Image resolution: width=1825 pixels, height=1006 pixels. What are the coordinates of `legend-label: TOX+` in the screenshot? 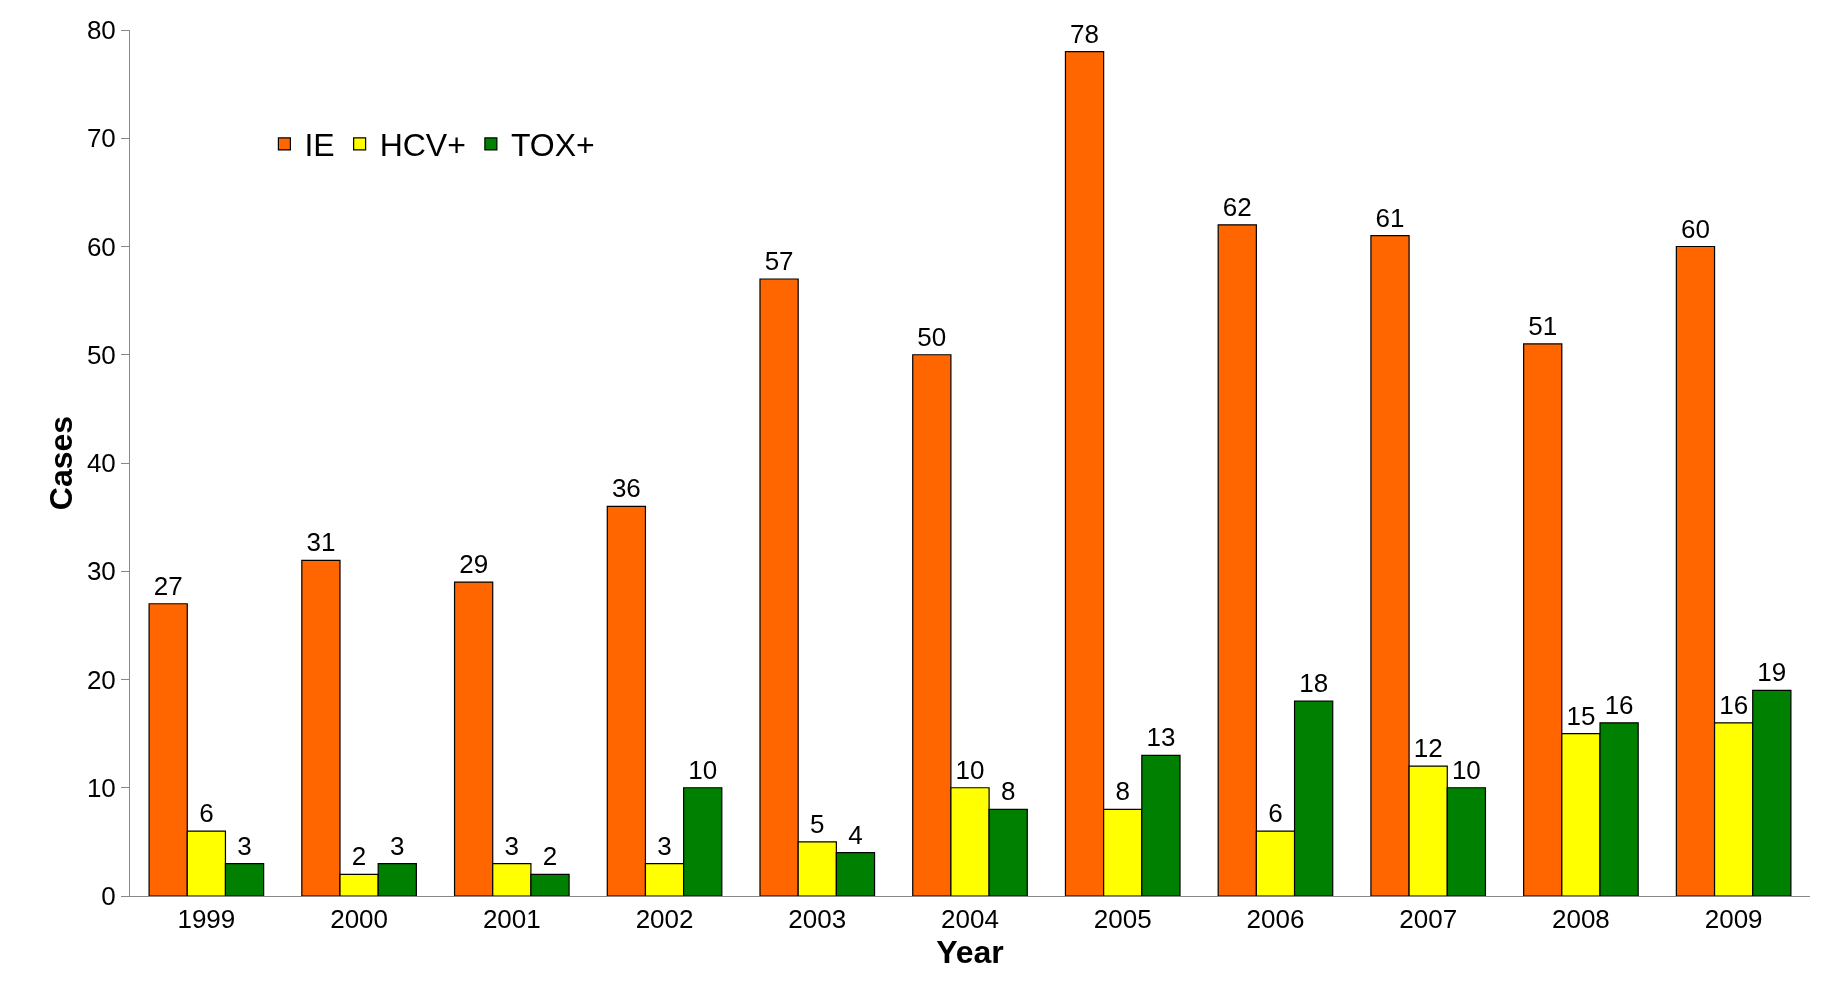 It's located at (552, 145).